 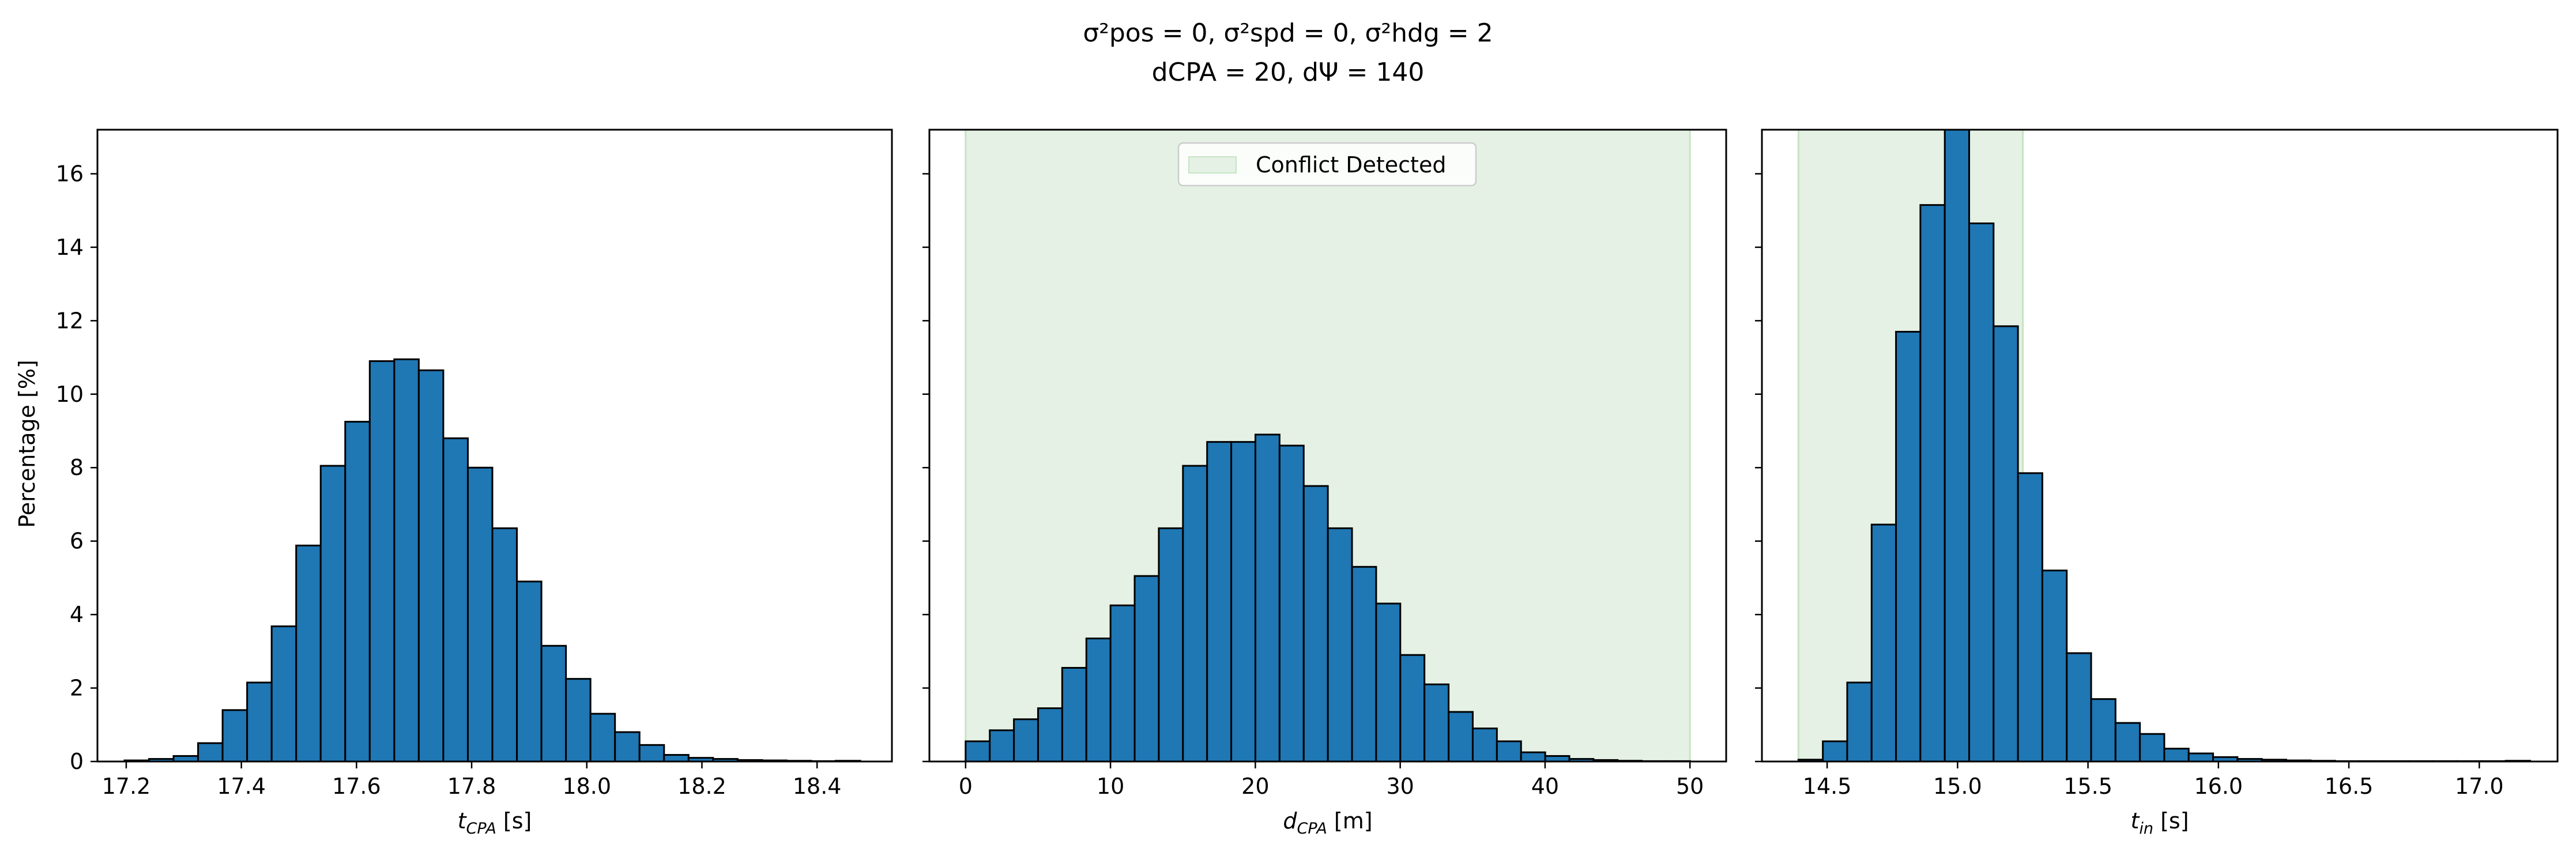 What do you see at coordinates (966, 786) in the screenshot?
I see `x-tick-label: 0` at bounding box center [966, 786].